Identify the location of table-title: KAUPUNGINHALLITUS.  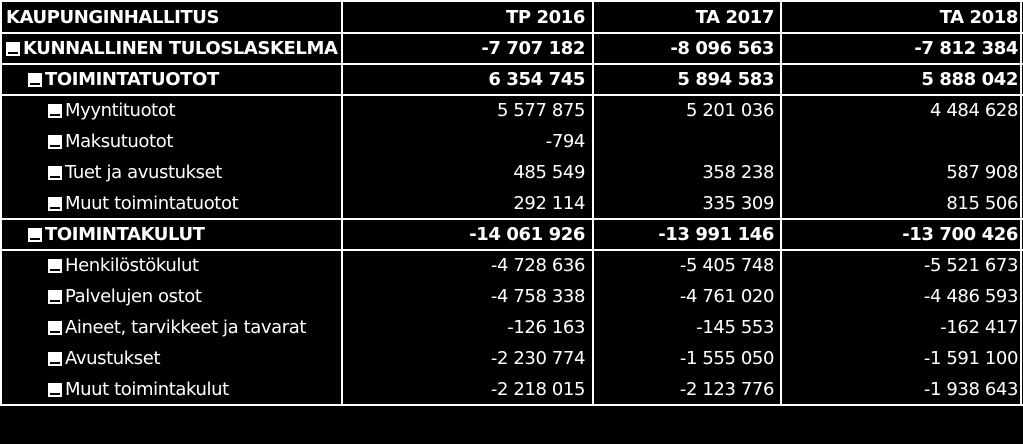
(113, 17).